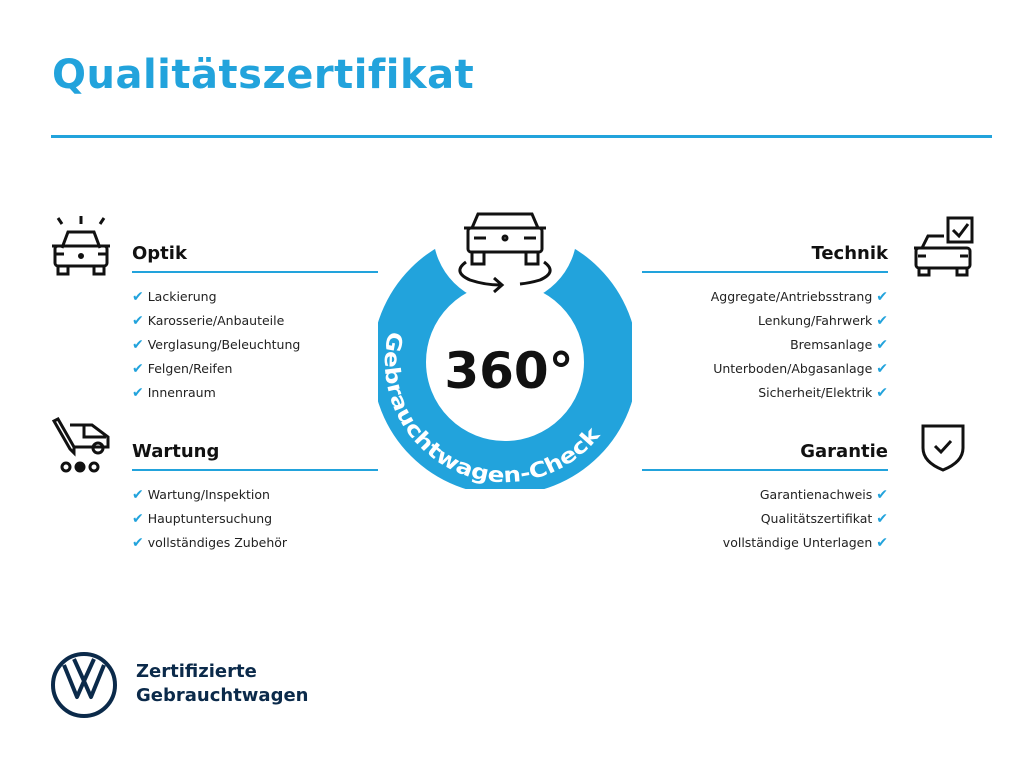  Describe the element at coordinates (849, 253) in the screenshot. I see `section-heading: Technik` at that location.